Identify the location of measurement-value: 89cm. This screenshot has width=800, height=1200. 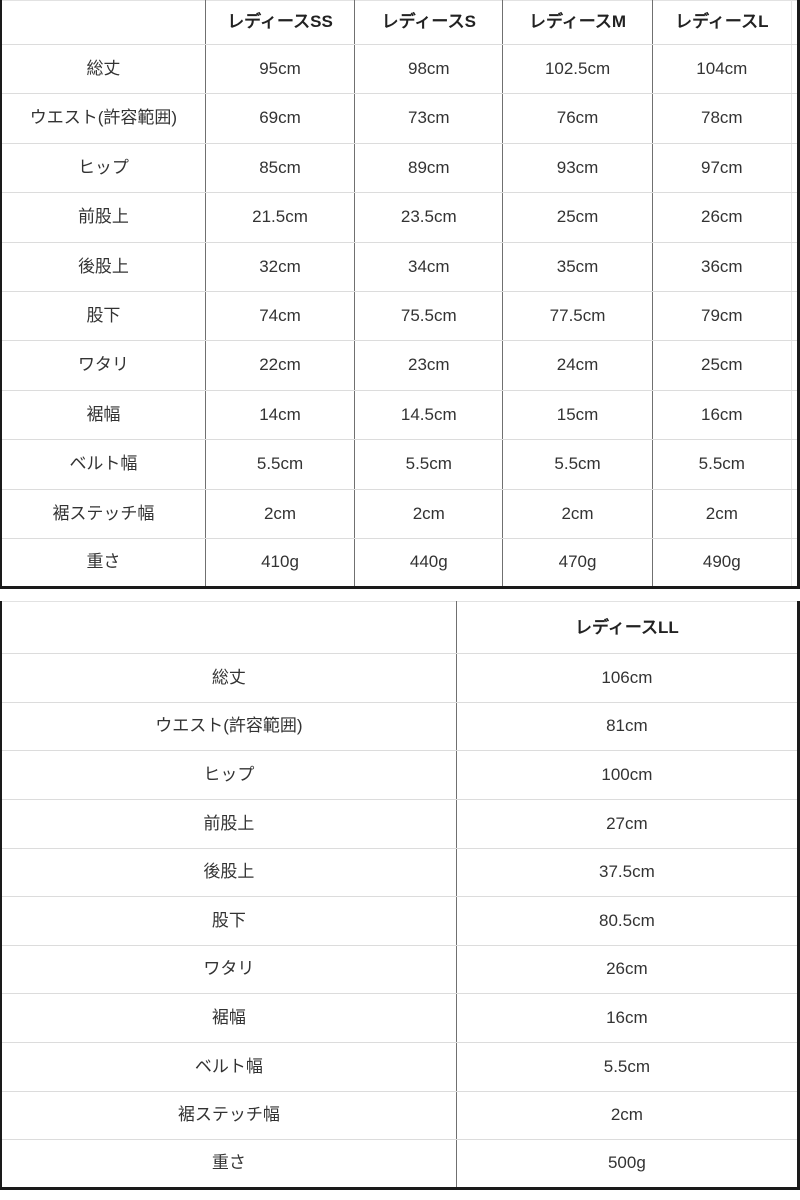
(428, 168).